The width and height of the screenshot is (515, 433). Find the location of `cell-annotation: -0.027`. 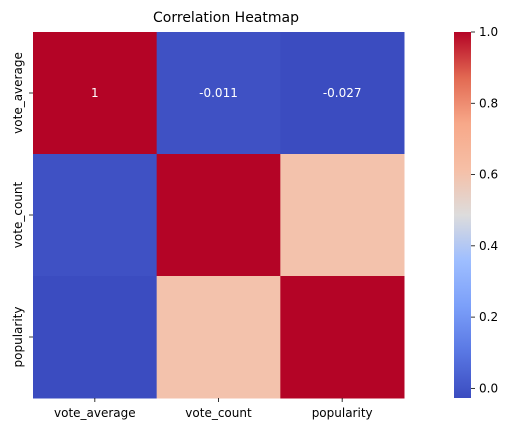

cell-annotation: -0.027 is located at coordinates (342, 93).